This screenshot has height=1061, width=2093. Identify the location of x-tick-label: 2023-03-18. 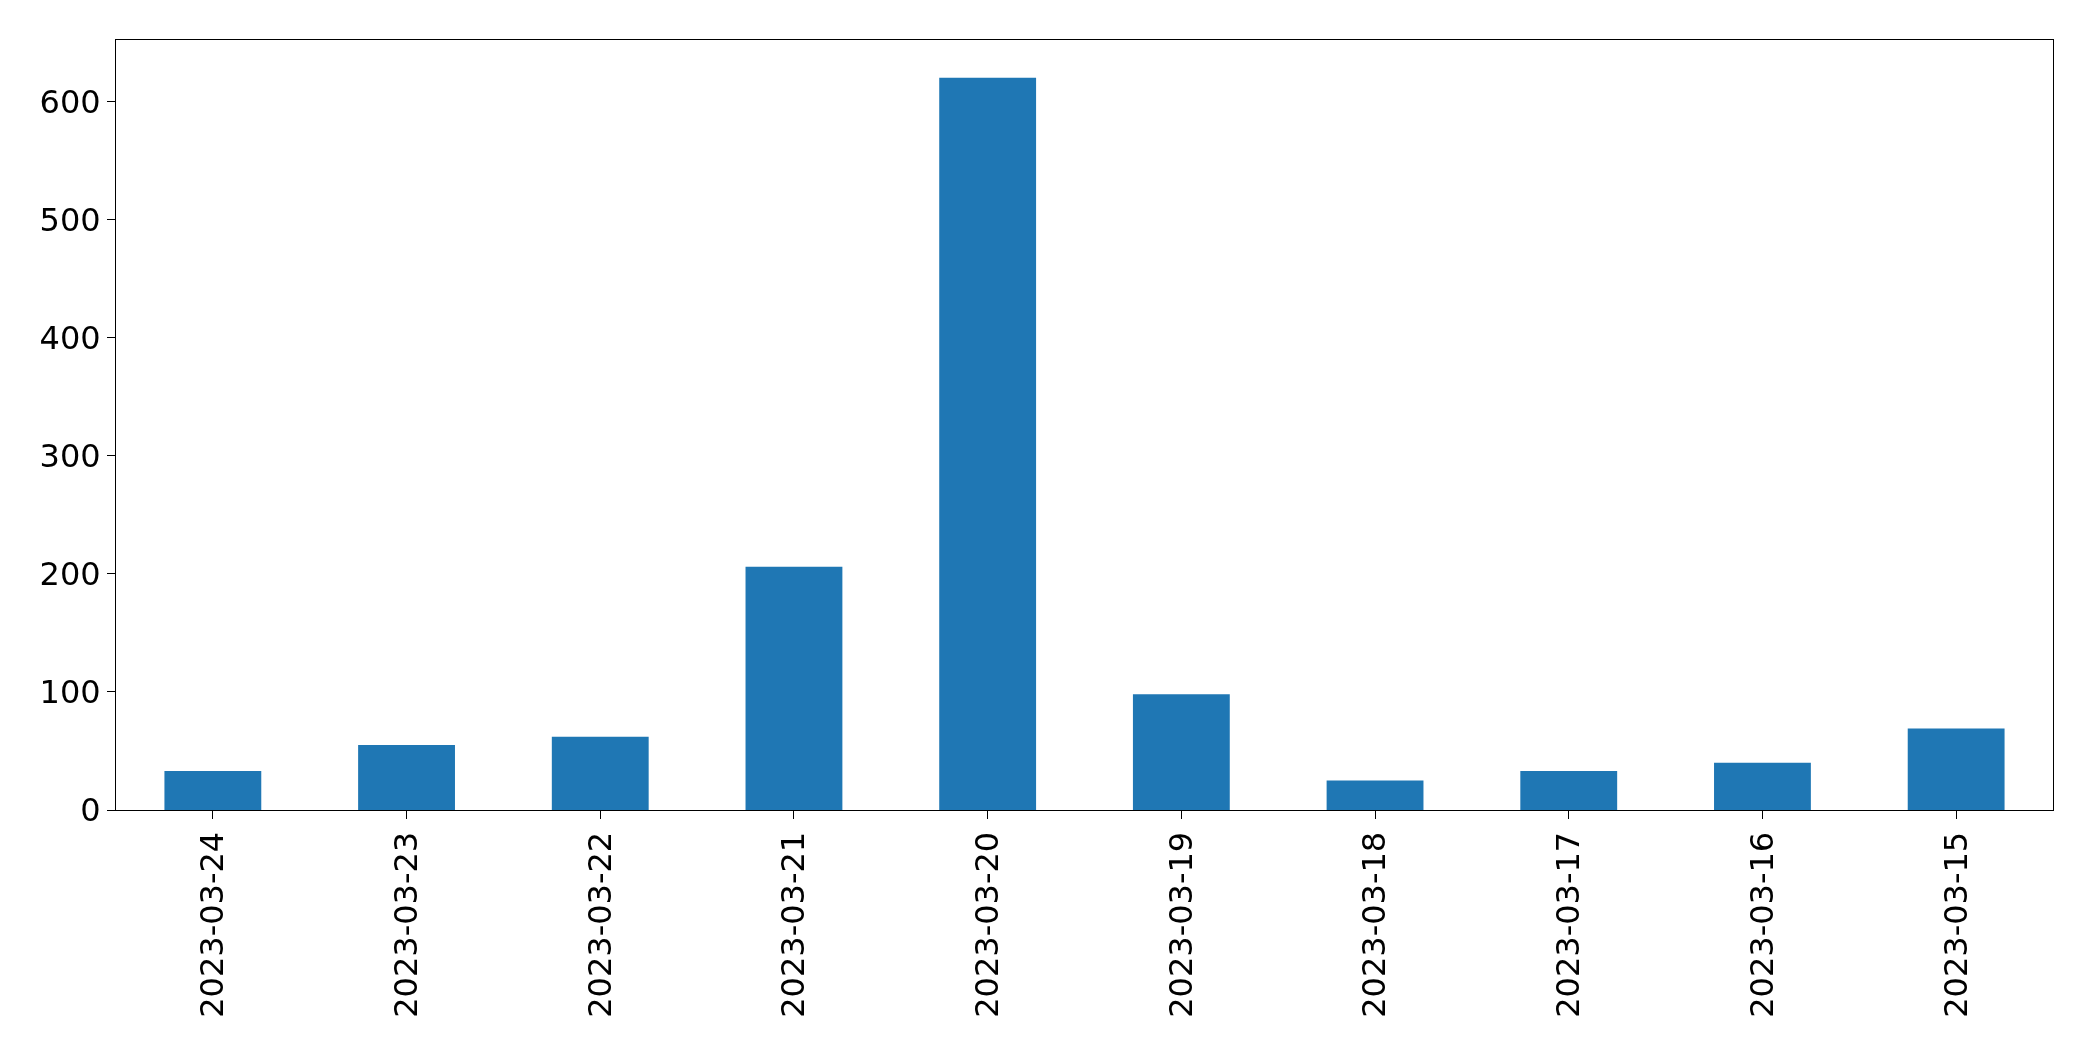
(1374, 924).